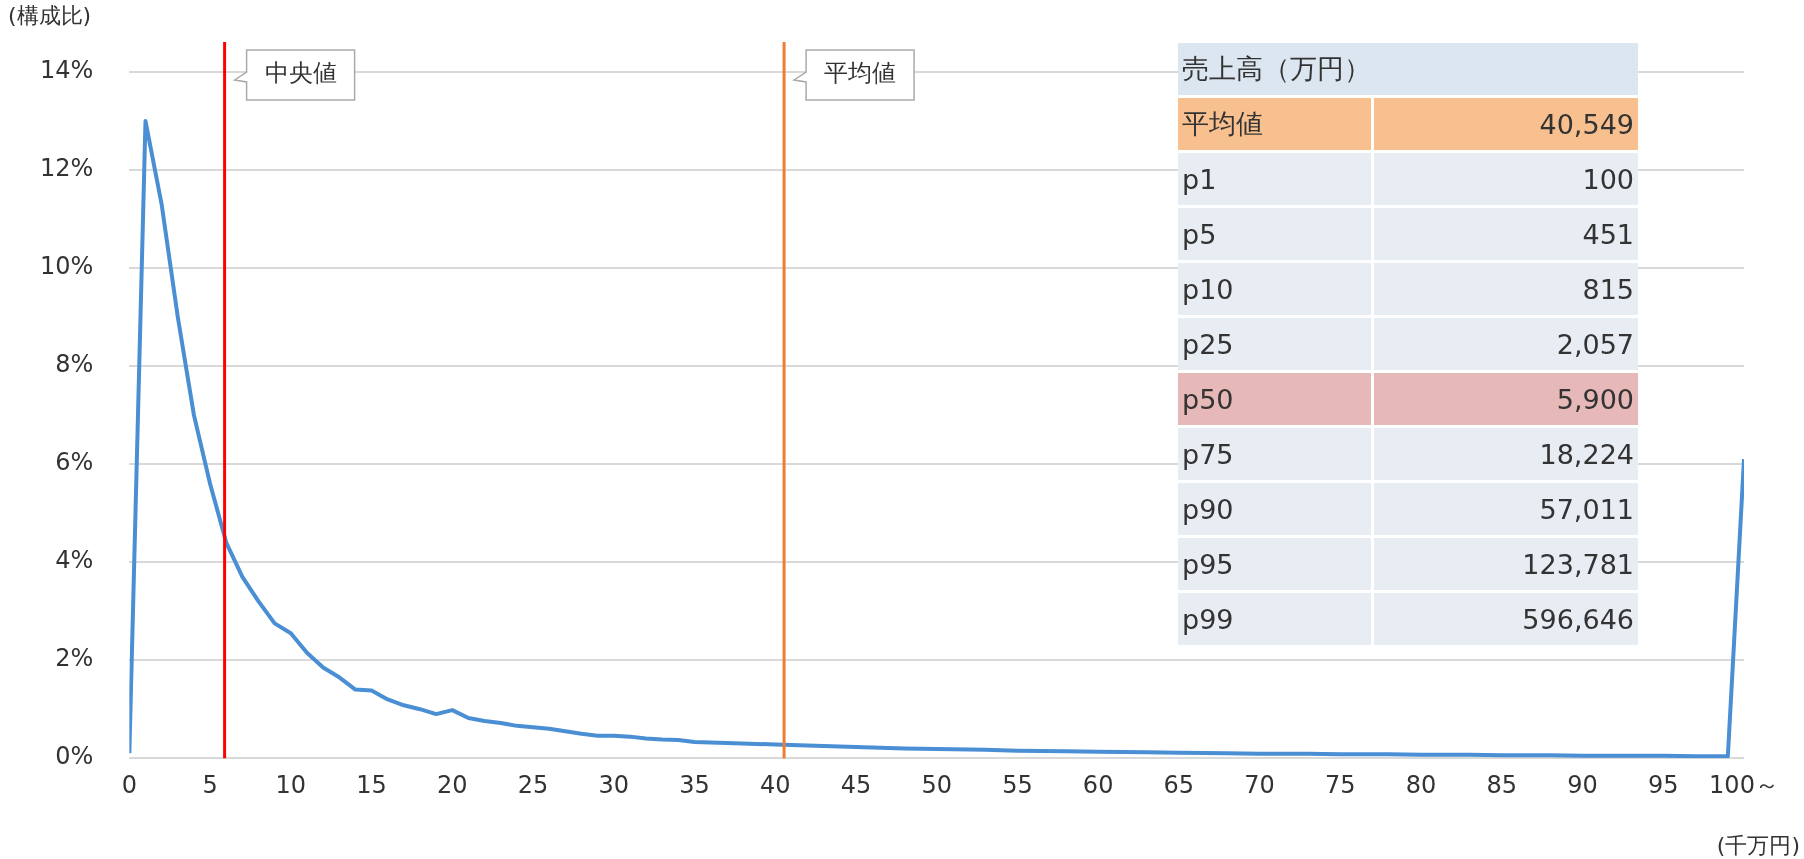 The image size is (1804, 859). What do you see at coordinates (1504, 619) in the screenshot?
I see `annotation: 596,646` at bounding box center [1504, 619].